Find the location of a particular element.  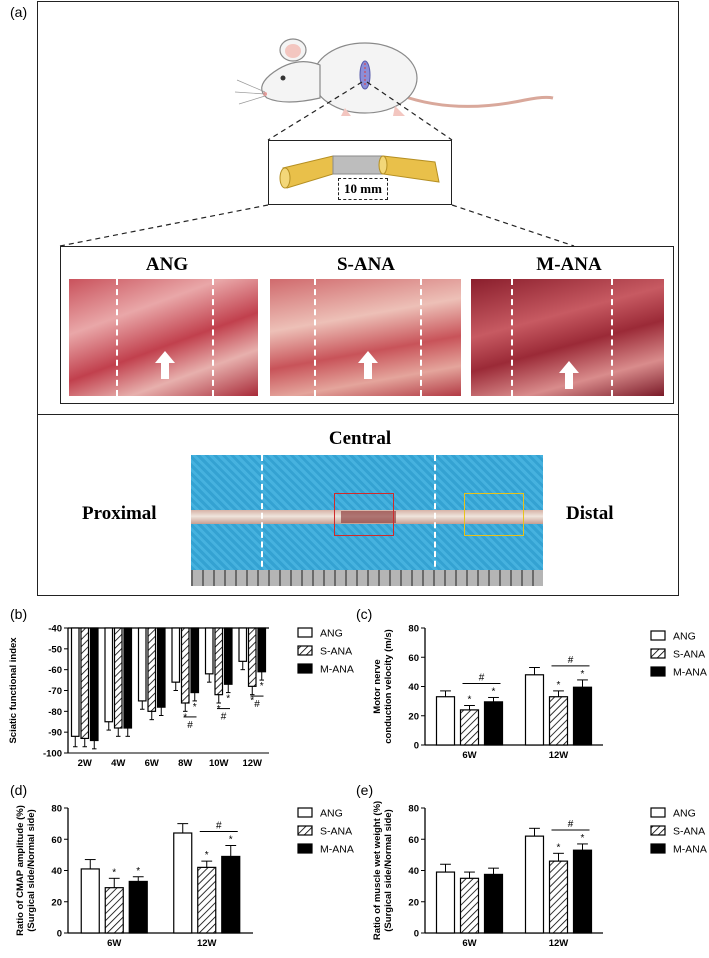

y-axis-label: (Surgical side/Normal side) is located at coordinates (388, 870).